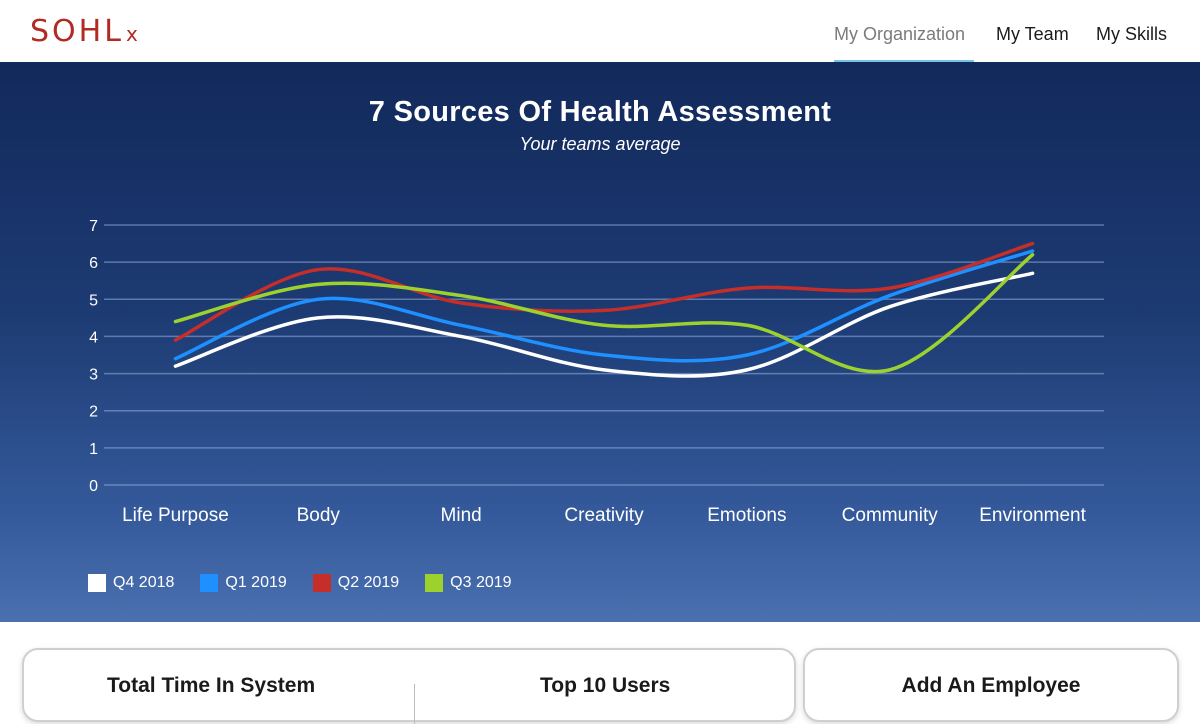 This screenshot has height=724, width=1200. I want to click on card-divider, so click(414, 704).